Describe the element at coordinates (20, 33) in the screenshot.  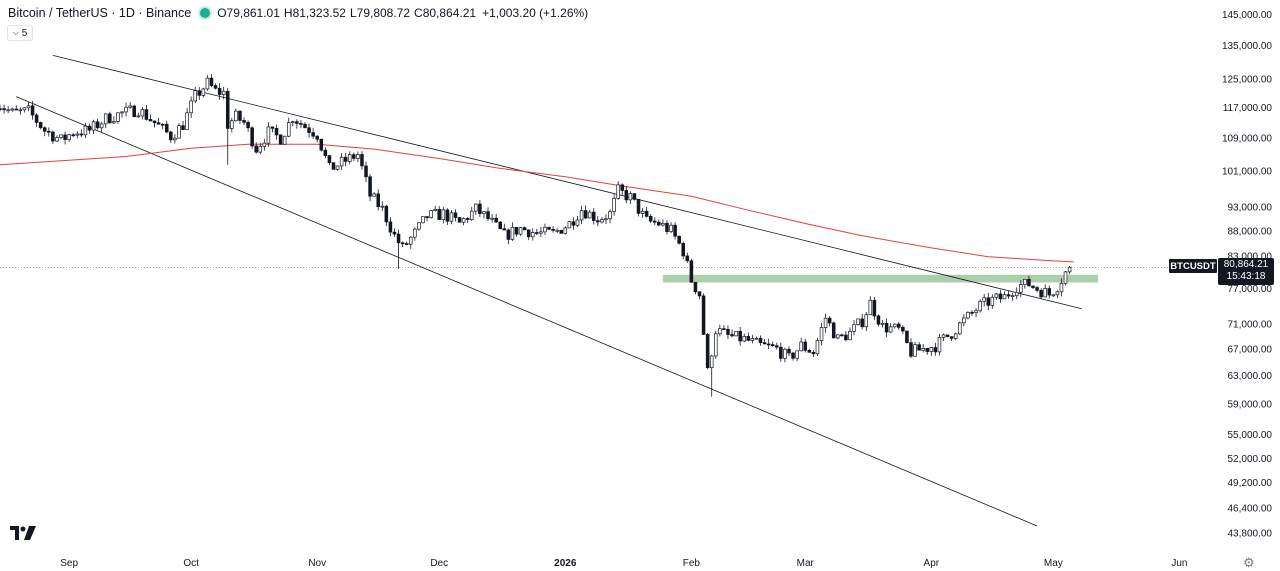
I see `indicators-toggle-button: ⌵ 5` at that location.